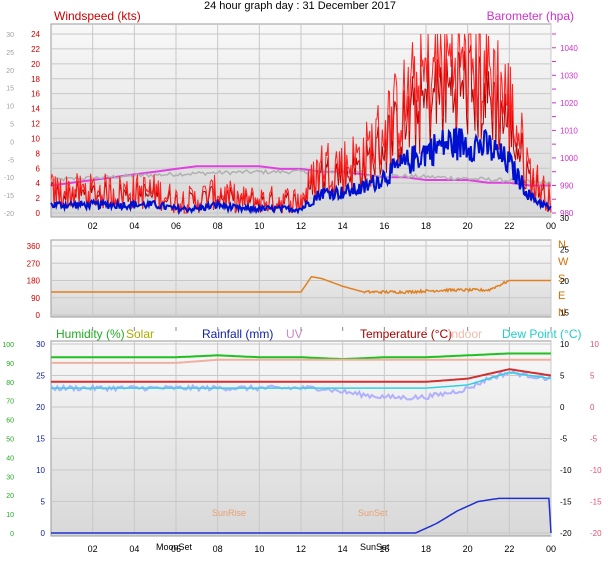 This screenshot has height=561, width=608. What do you see at coordinates (176, 549) in the screenshot?
I see `weather-x-tick: 06` at bounding box center [176, 549].